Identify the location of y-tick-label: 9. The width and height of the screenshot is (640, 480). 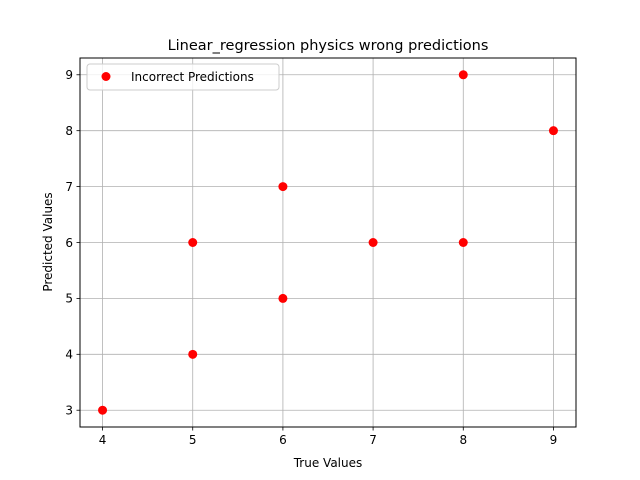
(69, 75).